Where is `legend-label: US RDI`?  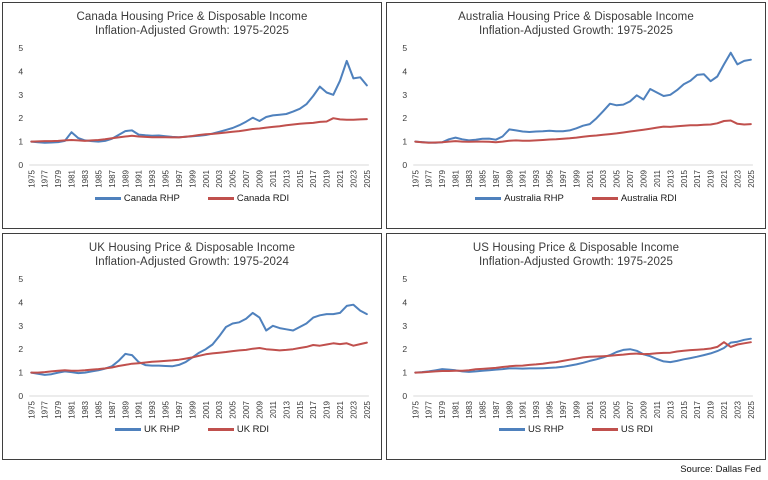
legend-label: US RDI is located at coordinates (637, 429).